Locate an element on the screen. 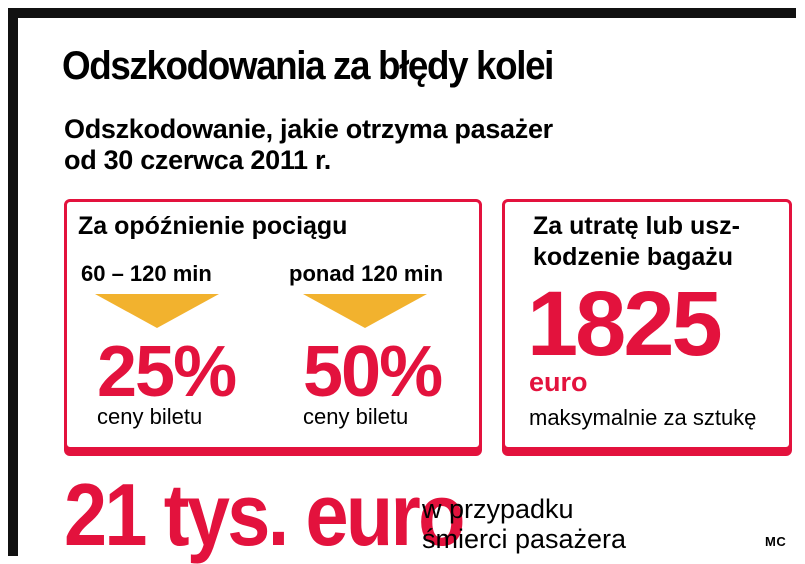 The image size is (805, 564). frame-top-bar is located at coordinates (402, 13).